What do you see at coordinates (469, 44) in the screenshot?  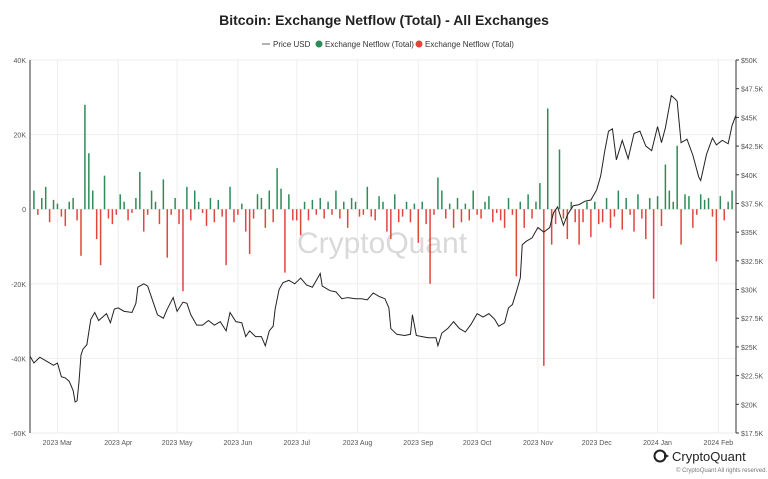 I see `legend-outflow-label: Exchange Netflow (Total)` at bounding box center [469, 44].